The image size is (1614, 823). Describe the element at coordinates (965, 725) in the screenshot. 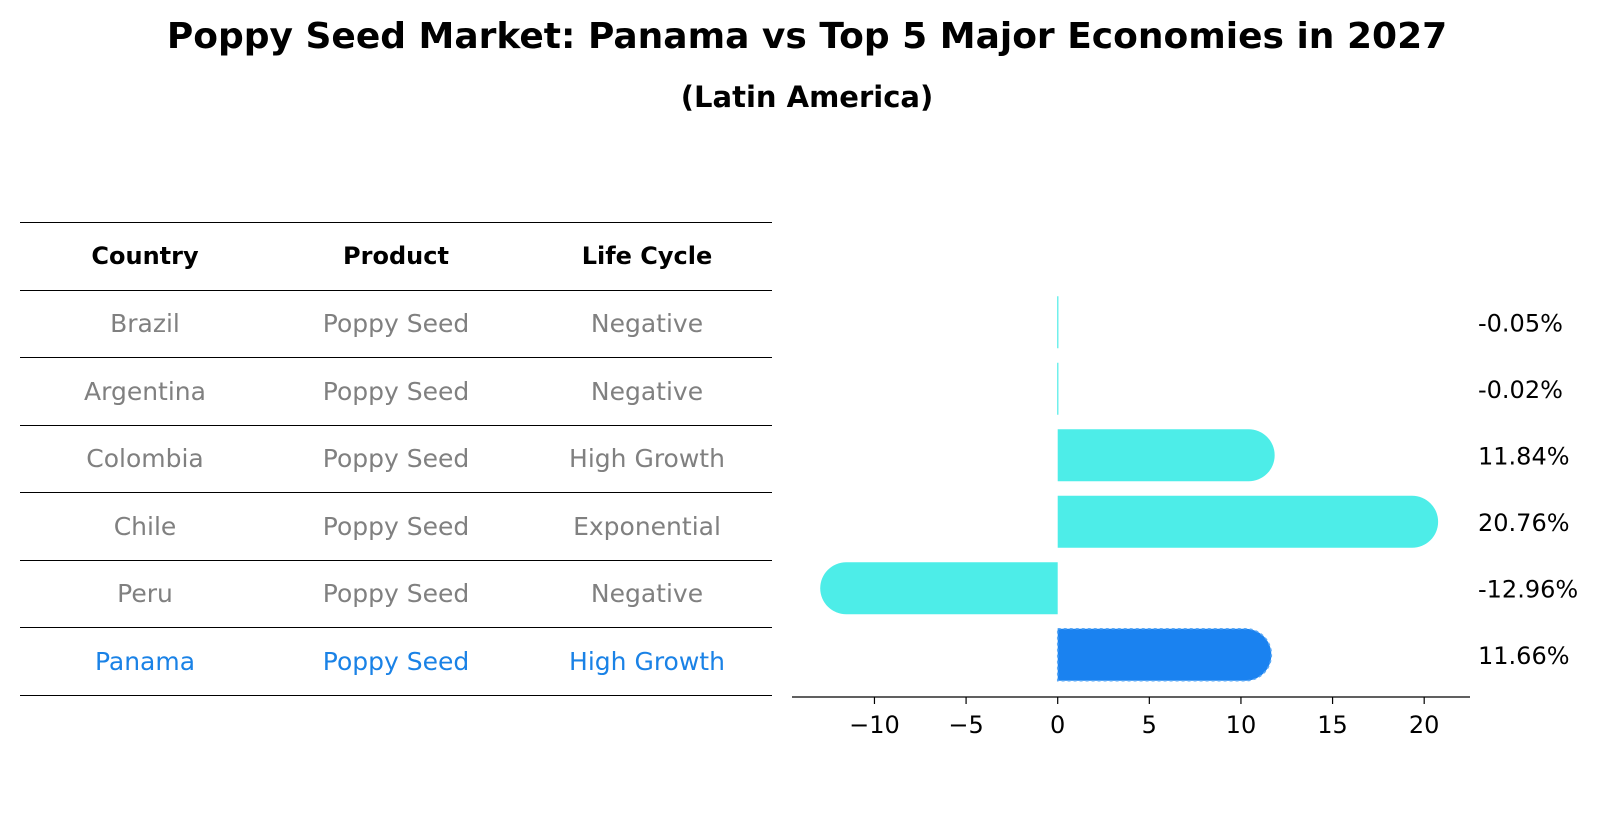

I see `x-tick-label: −5` at that location.